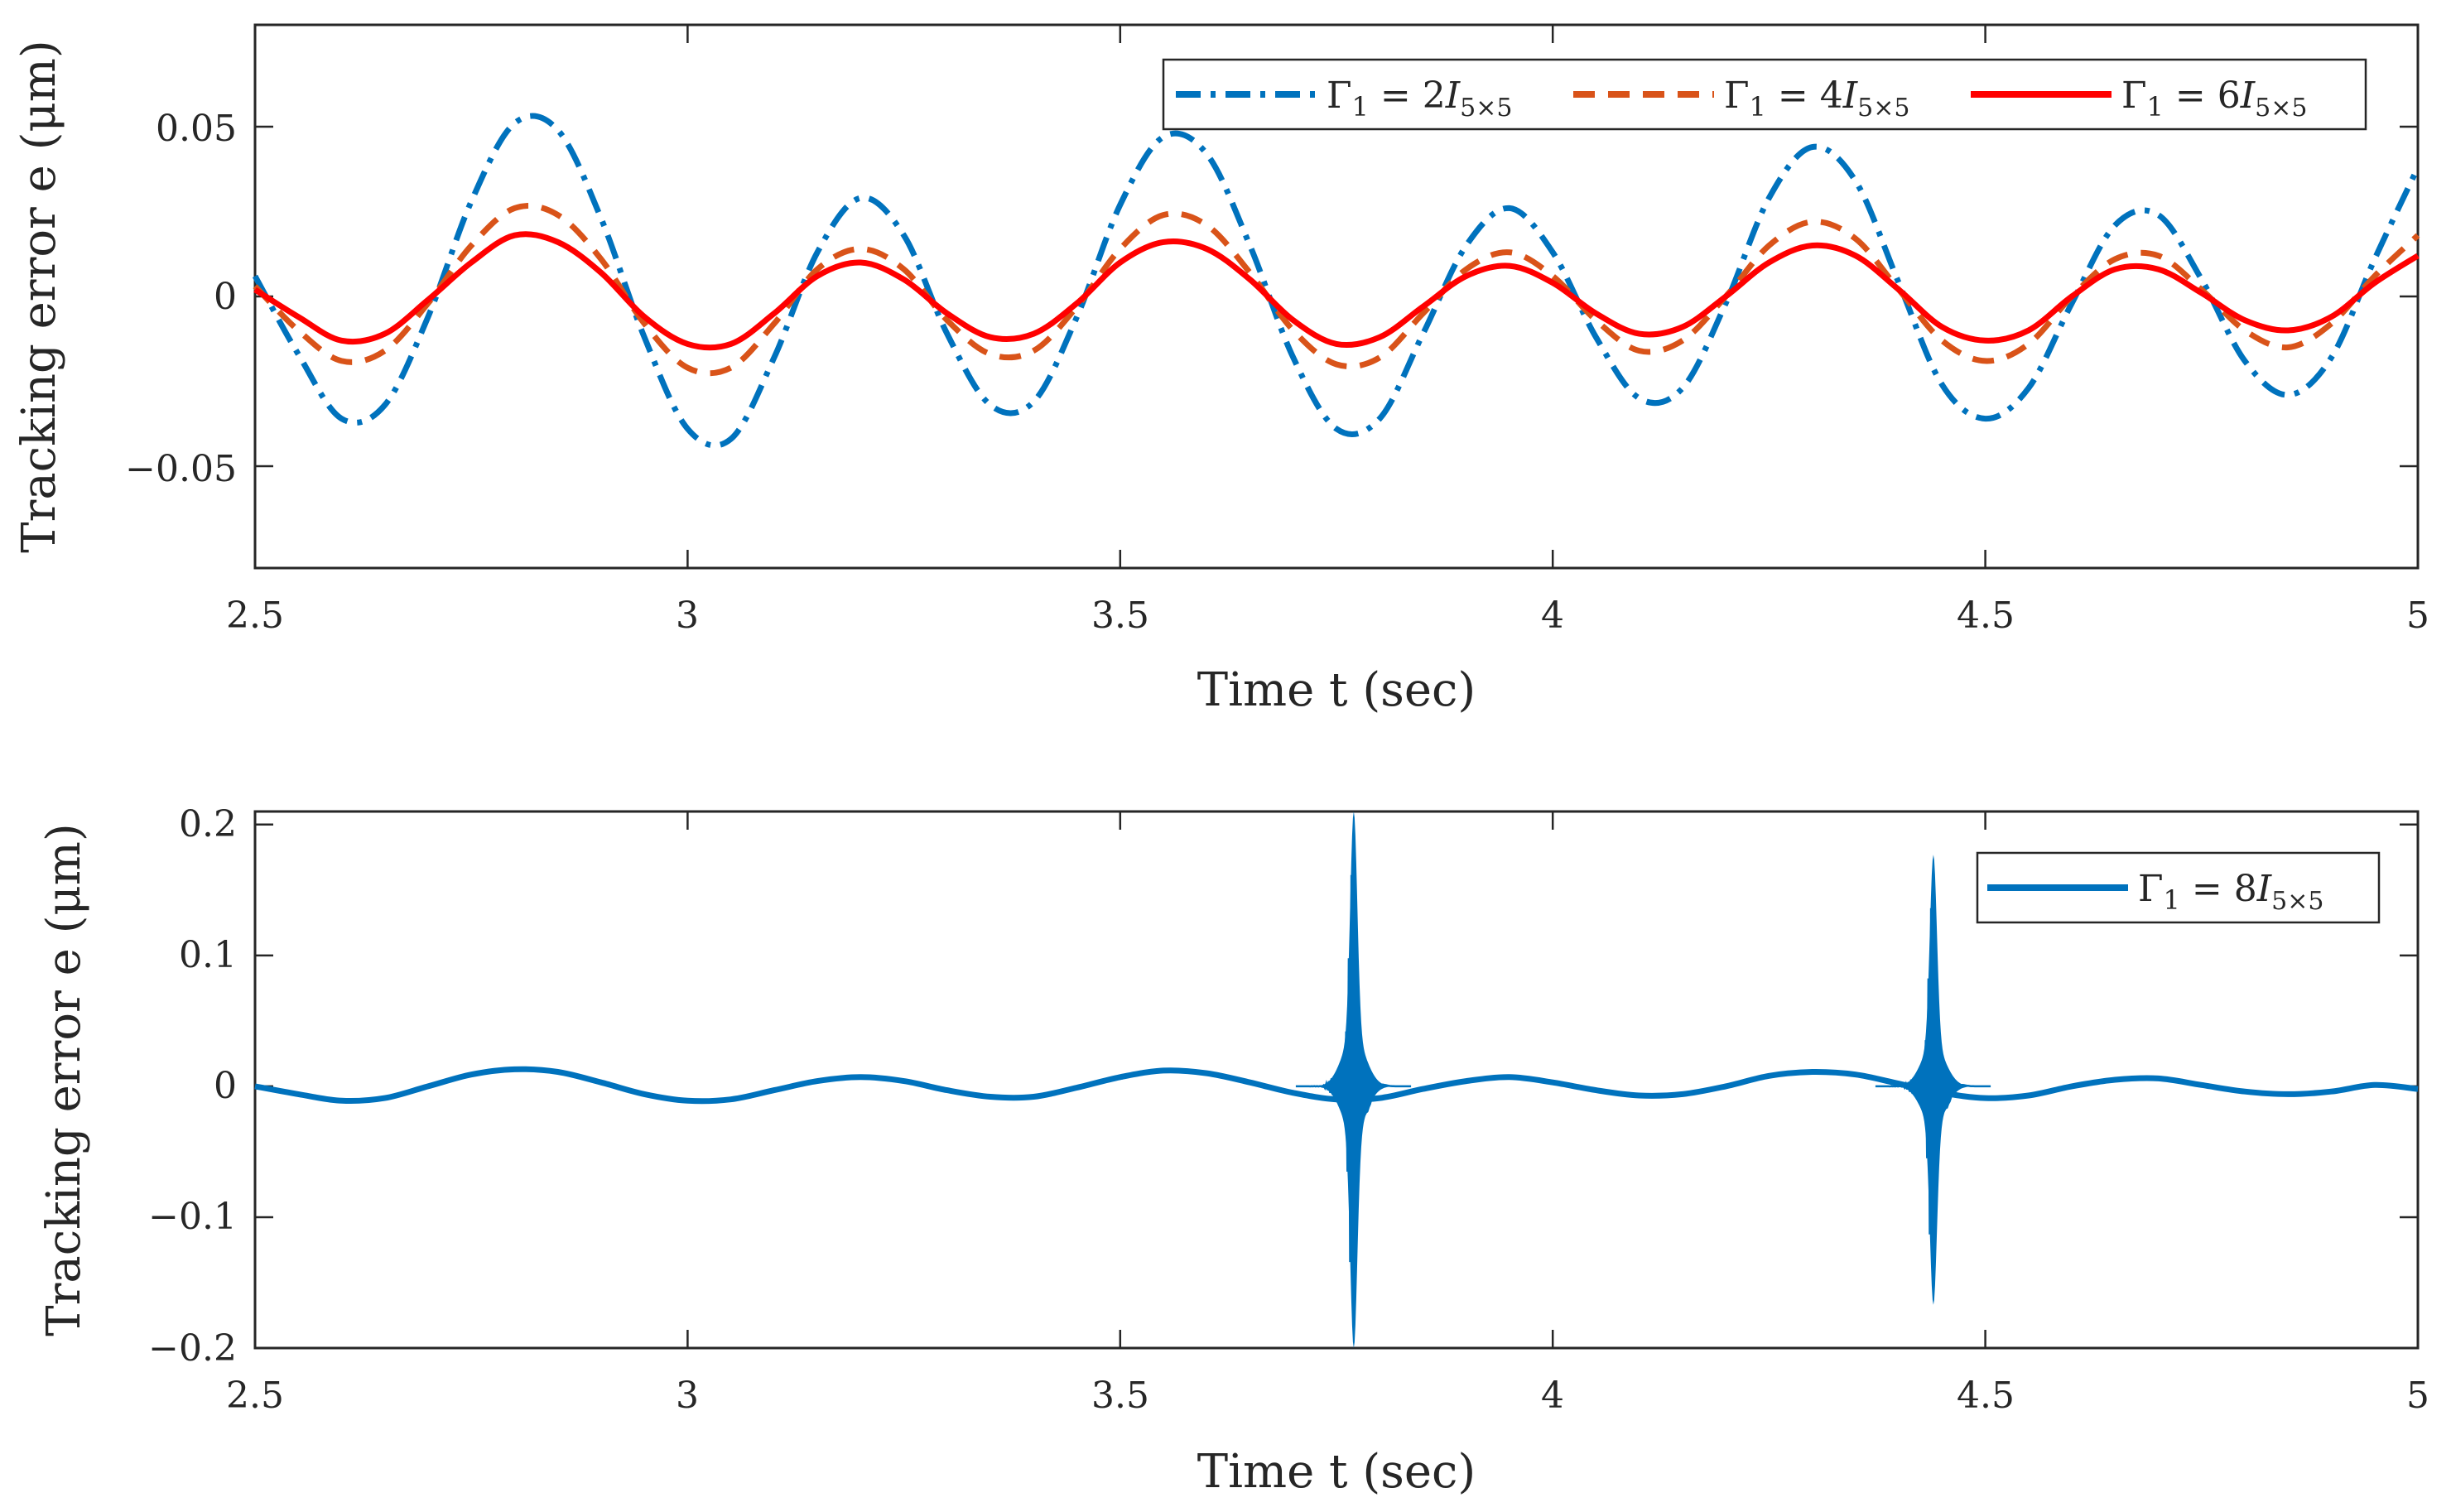 The height and width of the screenshot is (1512, 2451). Describe the element at coordinates (1816, 99) in the screenshot. I see `legend-label-series-2: Γ1 = 4I5×5` at that location.